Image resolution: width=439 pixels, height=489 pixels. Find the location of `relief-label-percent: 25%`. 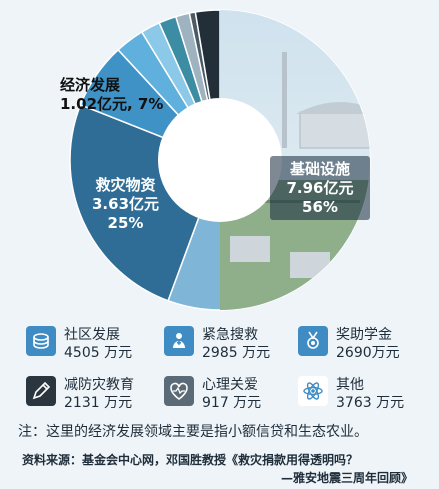

relief-label-percent: 25% is located at coordinates (125, 223).